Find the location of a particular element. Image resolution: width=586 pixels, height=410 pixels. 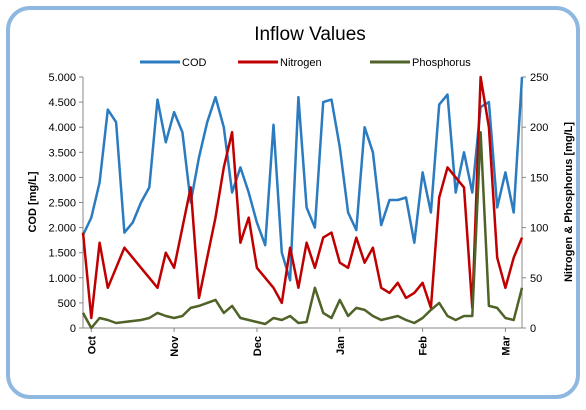

y-tick-label: 3.000 is located at coordinates (62, 178).